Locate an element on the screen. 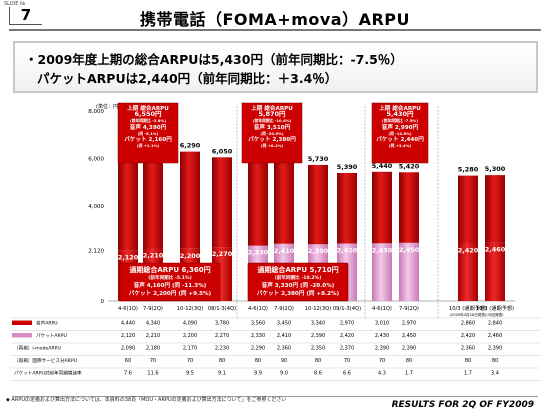  table-cell: 3,780 is located at coordinates (222, 324).